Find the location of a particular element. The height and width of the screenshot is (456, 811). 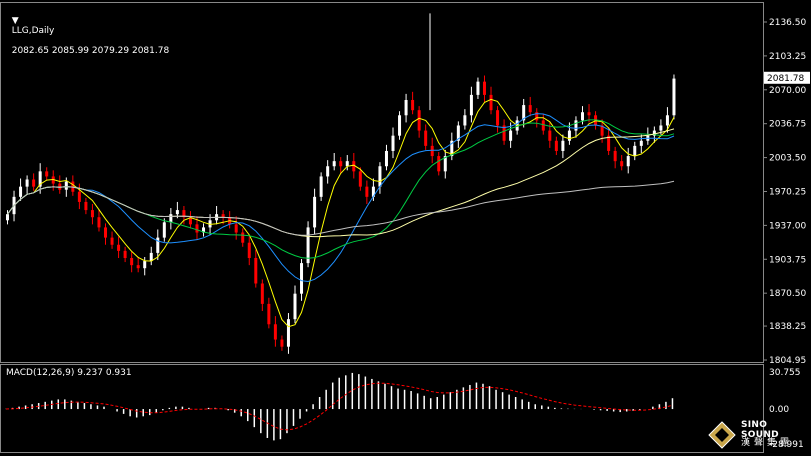

price-tick-label: 1870.50 is located at coordinates (787, 294).